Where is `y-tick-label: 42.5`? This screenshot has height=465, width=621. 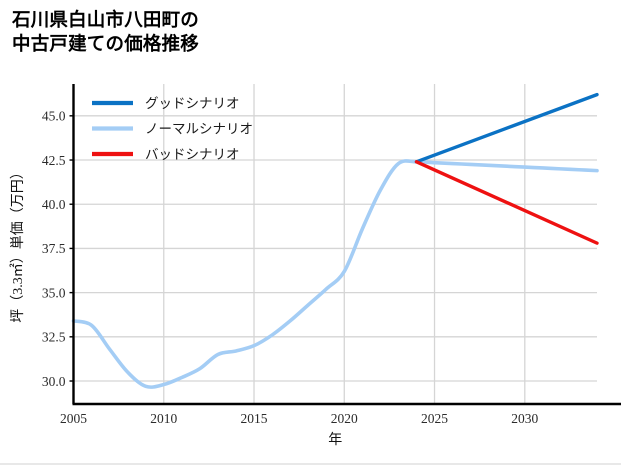
y-tick-label: 42.5 is located at coordinates (54, 160).